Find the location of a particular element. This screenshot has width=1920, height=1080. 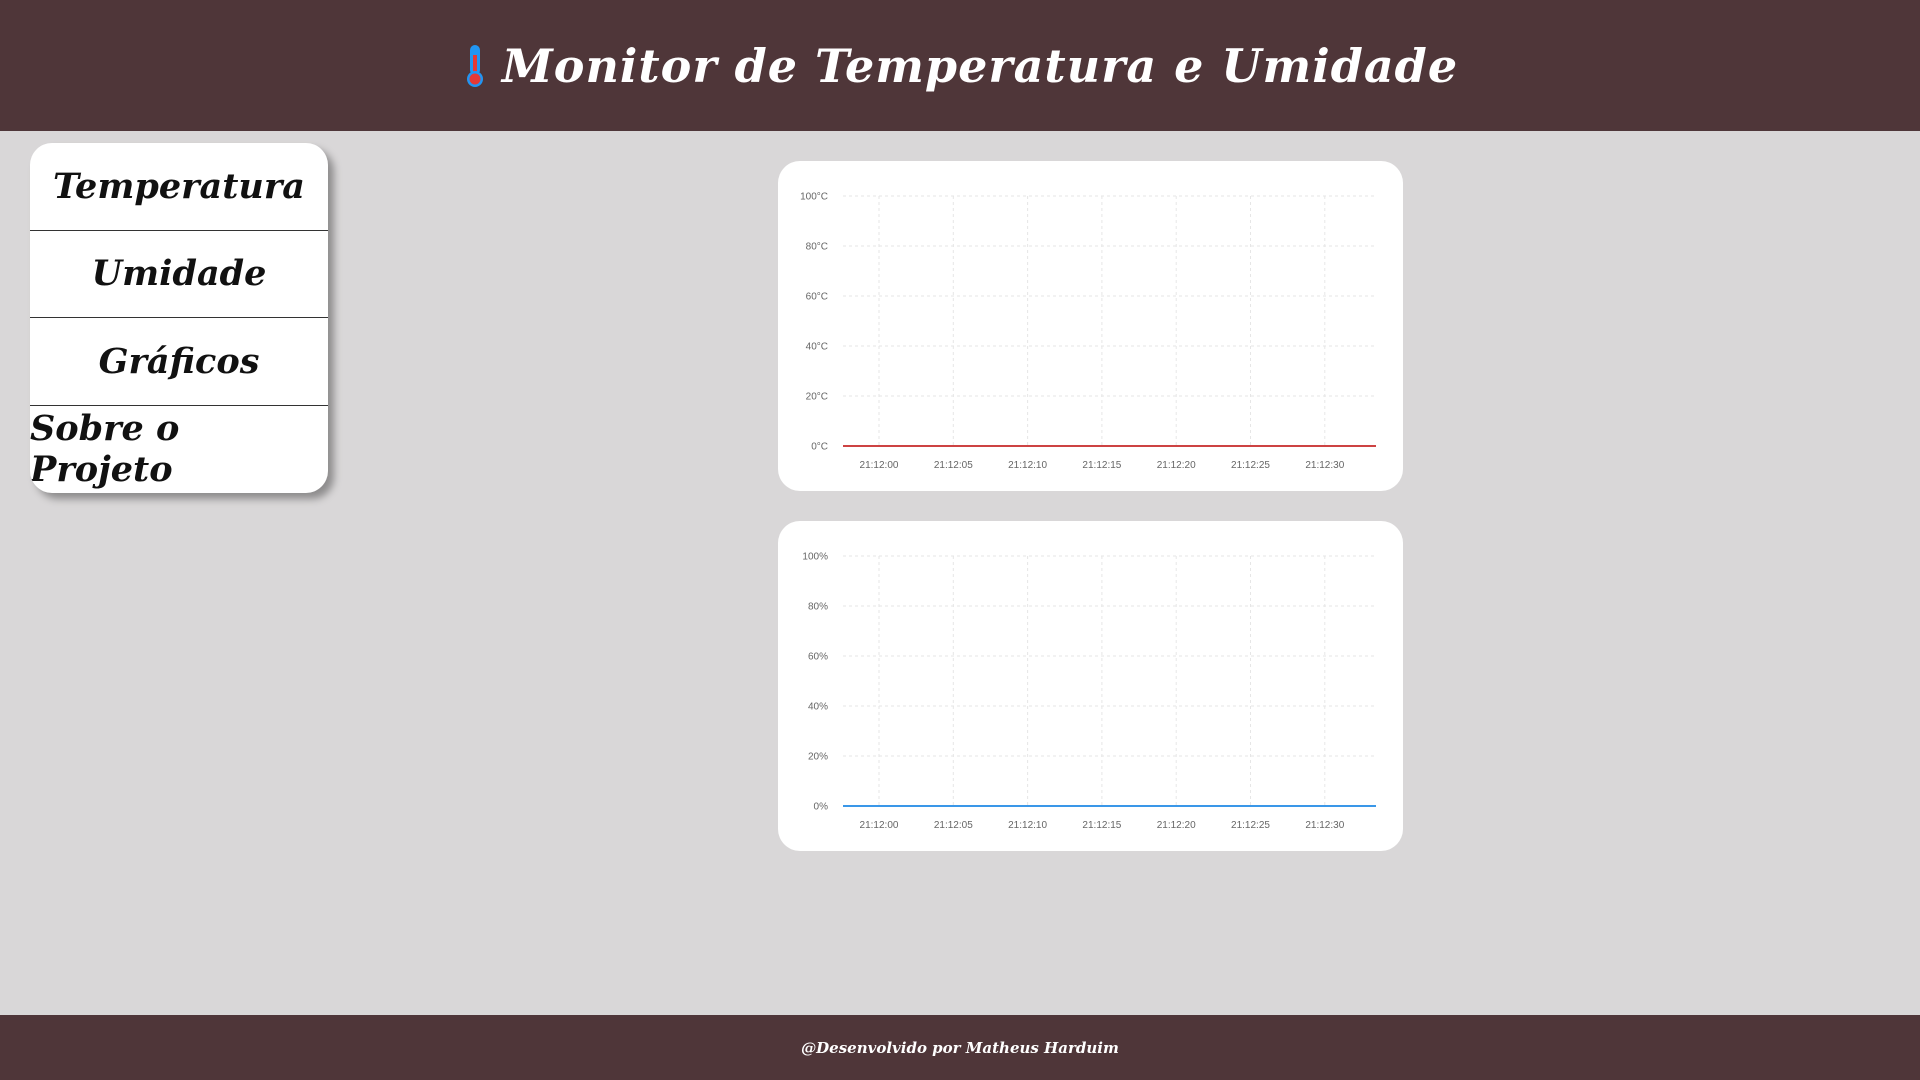

page-title-wrapper: Monitor de Temperatura e Umidade is located at coordinates (960, 66).